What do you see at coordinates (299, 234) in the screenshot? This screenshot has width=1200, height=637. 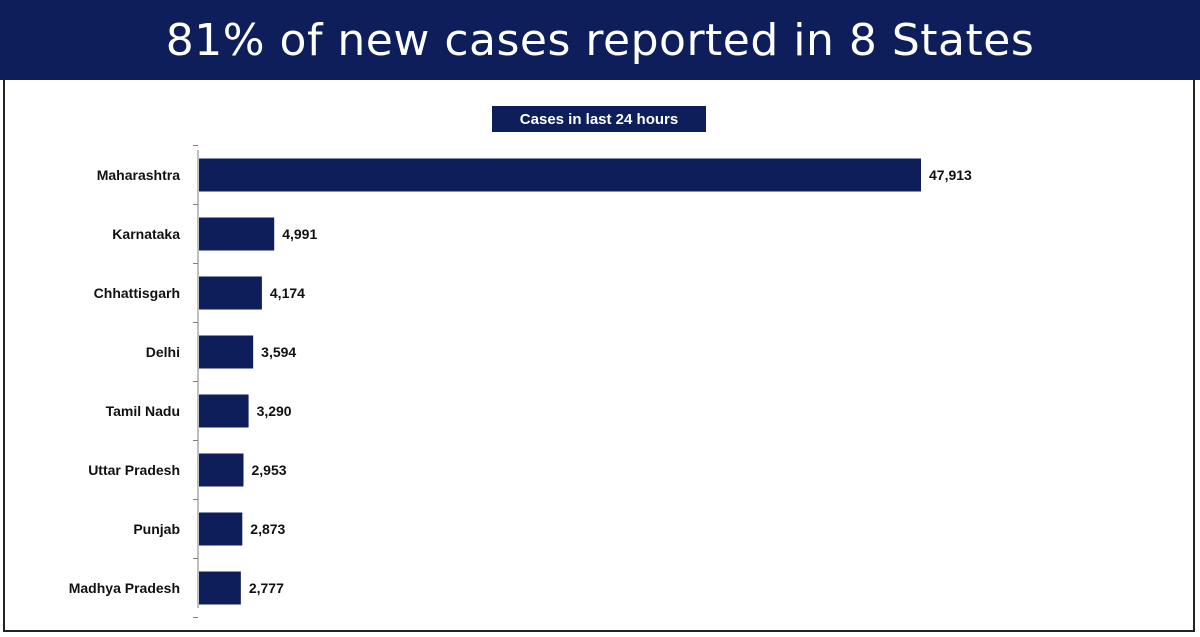 I see `data-label: 4,991` at bounding box center [299, 234].